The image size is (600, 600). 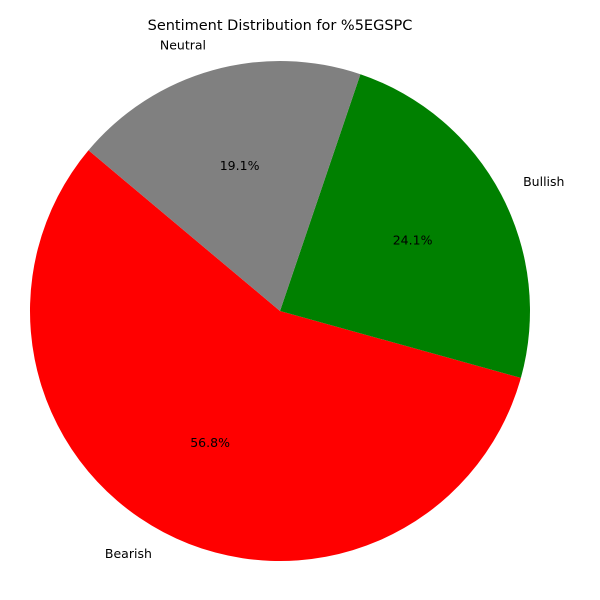 What do you see at coordinates (183, 45) in the screenshot?
I see `category-label-neutral: Neutral` at bounding box center [183, 45].